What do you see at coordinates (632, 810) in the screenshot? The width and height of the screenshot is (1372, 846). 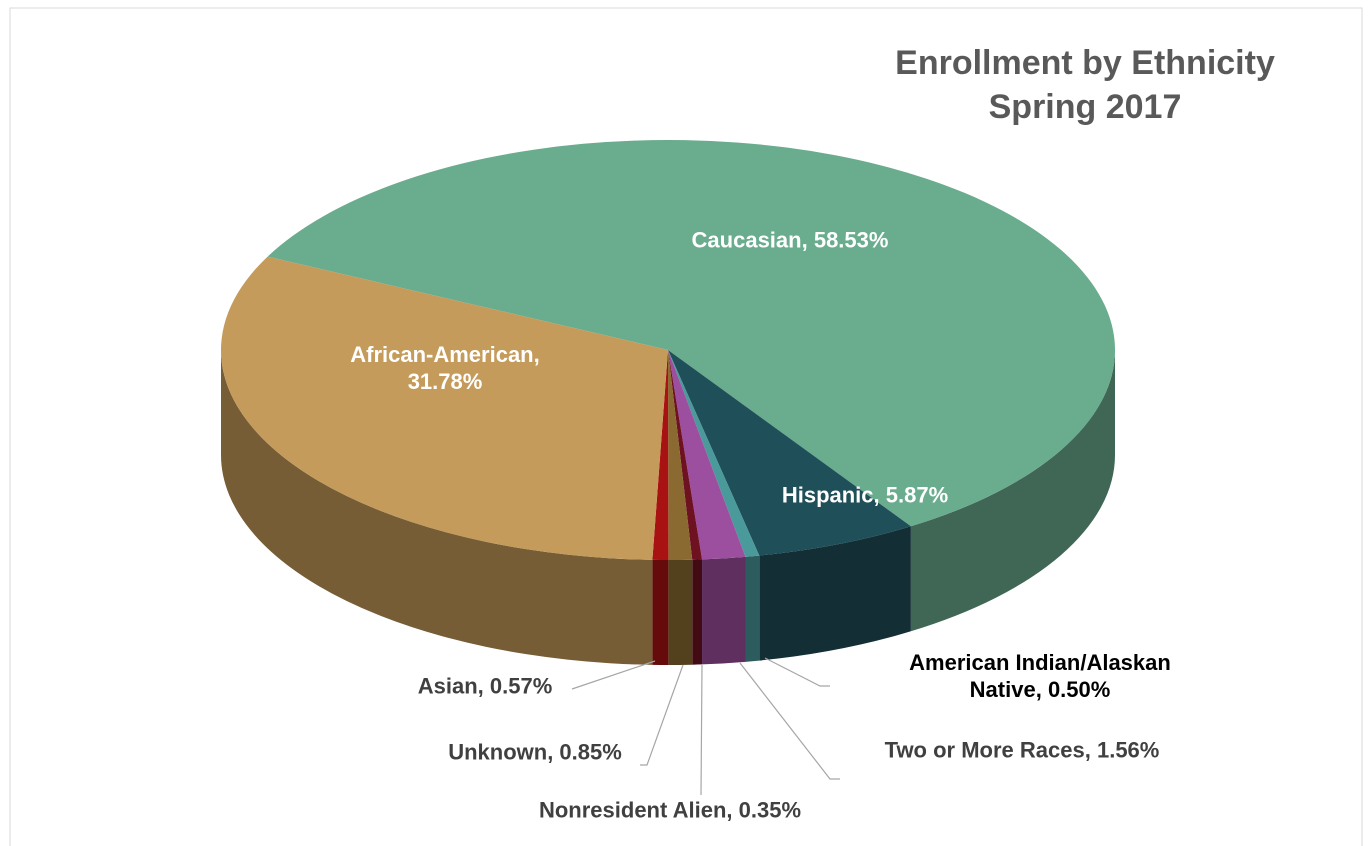 I see `label-category: Nonresident Alien` at bounding box center [632, 810].